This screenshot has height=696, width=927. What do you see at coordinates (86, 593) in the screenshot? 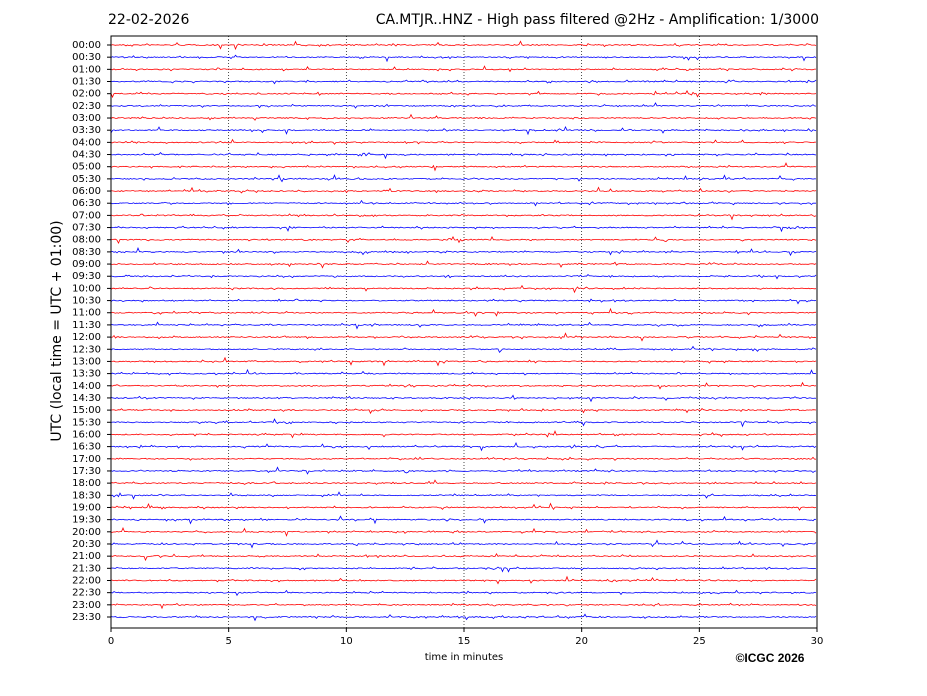
I see `y-tick-label: 22:30` at bounding box center [86, 593].